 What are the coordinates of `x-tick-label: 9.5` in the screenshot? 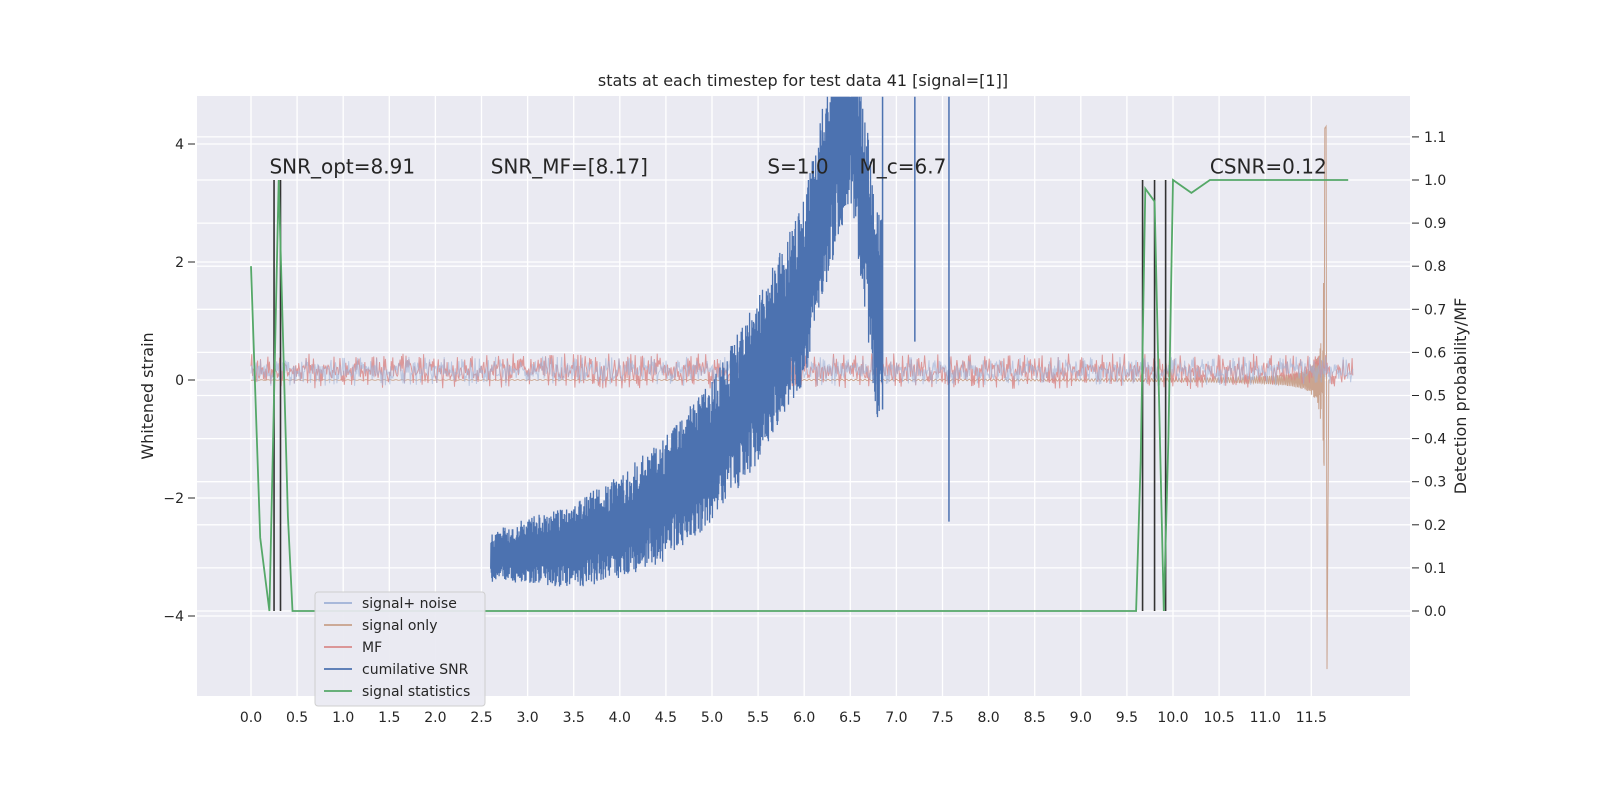 It's located at (1127, 718).